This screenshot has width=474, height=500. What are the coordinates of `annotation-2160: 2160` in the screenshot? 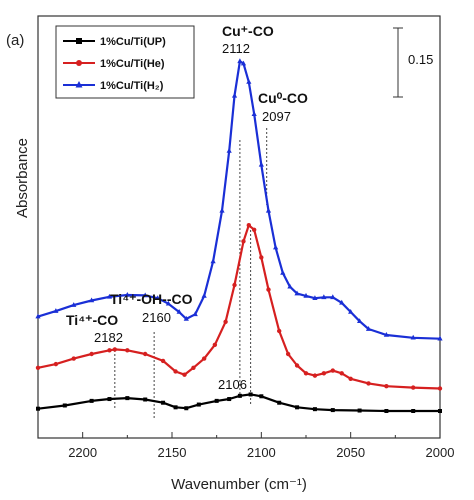 It's located at (156, 317).